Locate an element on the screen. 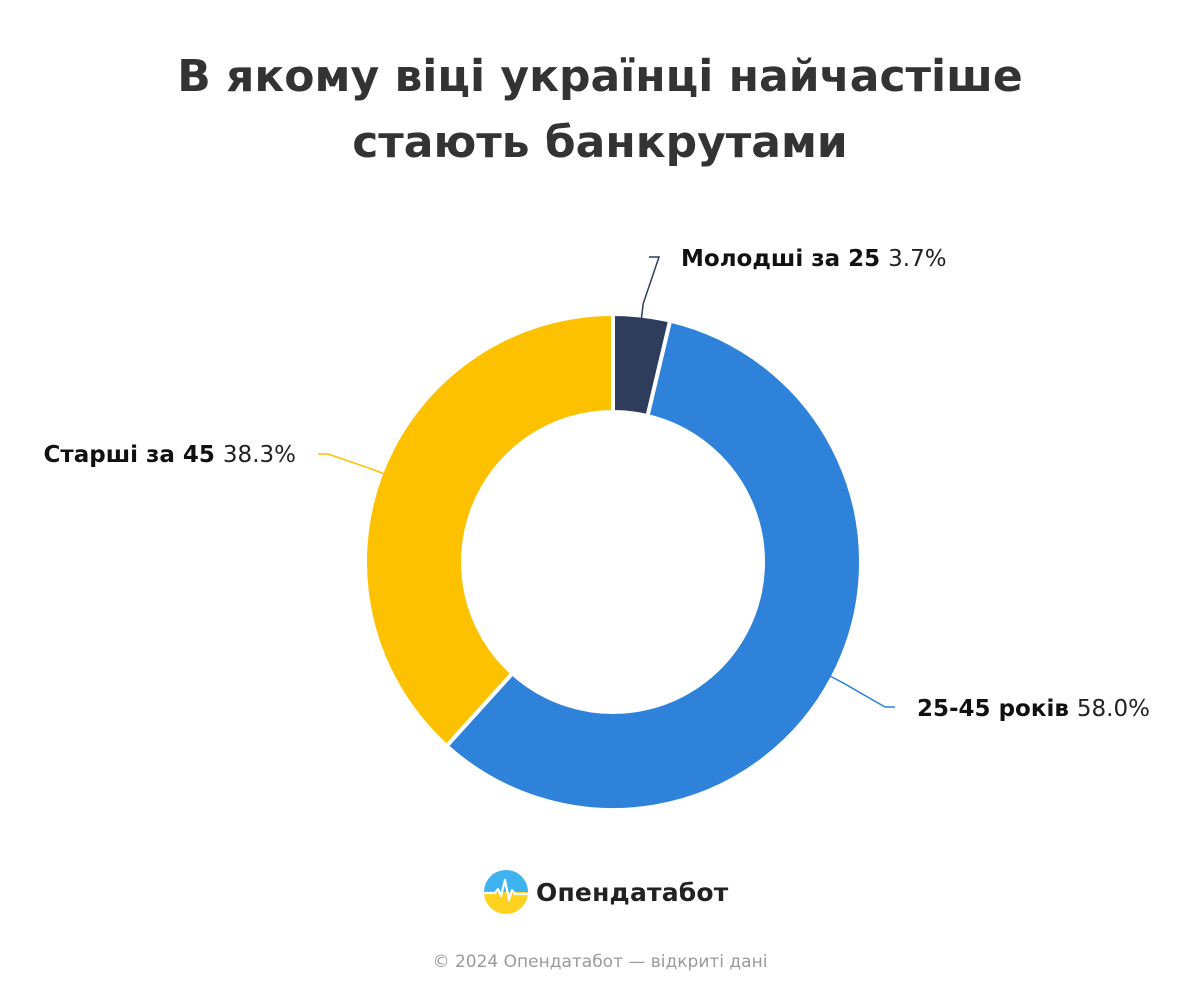 The image size is (1200, 1000). brand: Опендатабот is located at coordinates (606, 892).